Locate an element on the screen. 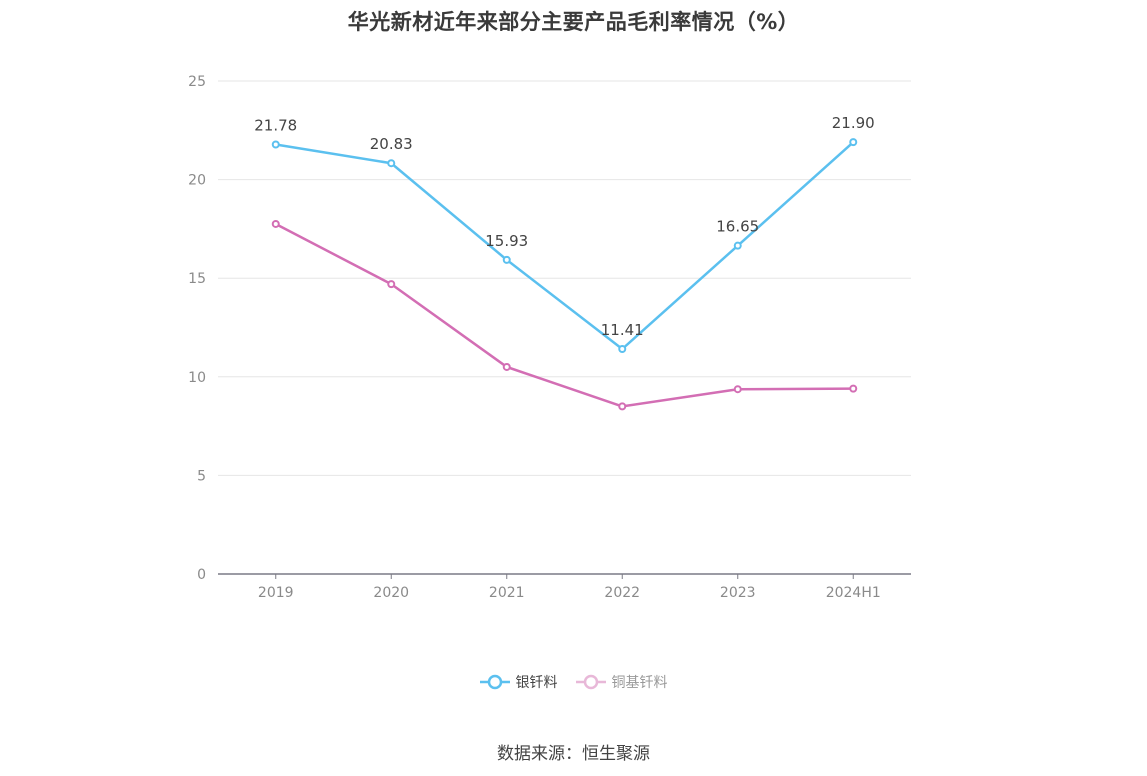 The height and width of the screenshot is (776, 1147). y-tick-label: 10 is located at coordinates (197, 378).